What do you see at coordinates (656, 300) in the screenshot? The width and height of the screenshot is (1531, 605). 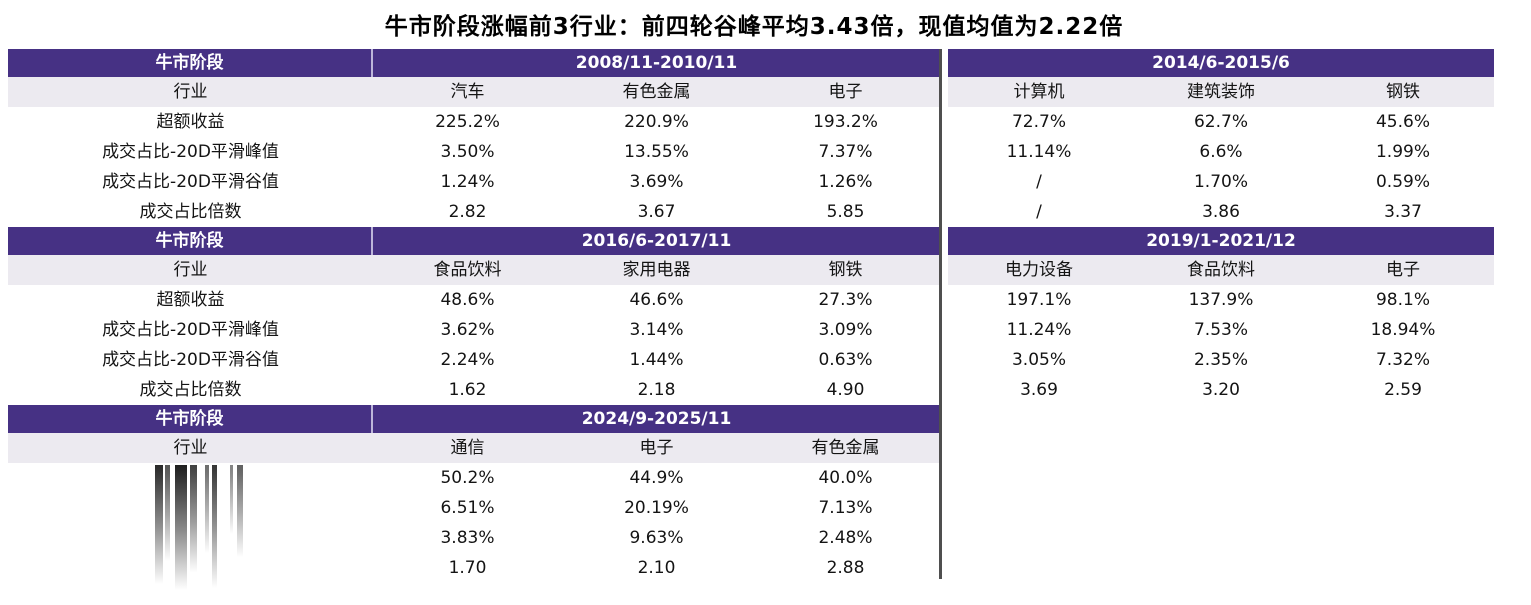 I see `table-cell: 46.6%` at bounding box center [656, 300].